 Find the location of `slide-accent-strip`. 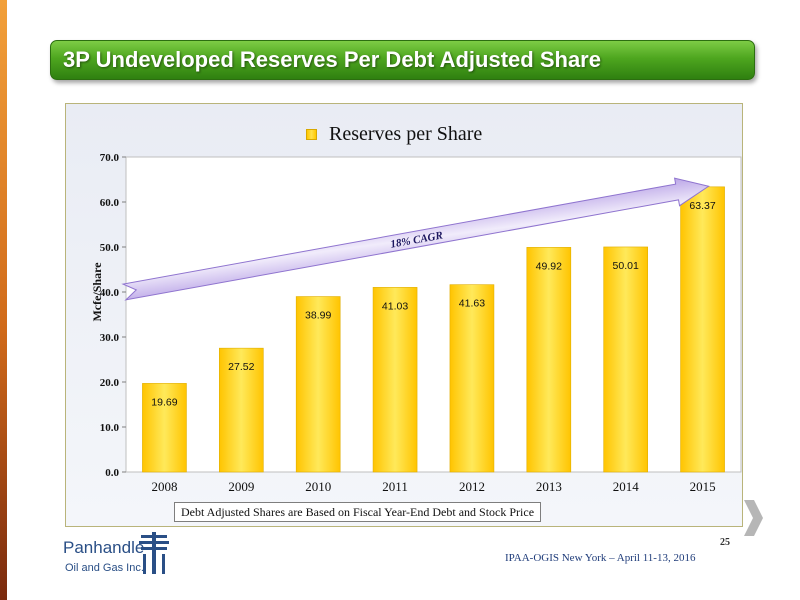

slide-accent-strip is located at coordinates (3, 300).